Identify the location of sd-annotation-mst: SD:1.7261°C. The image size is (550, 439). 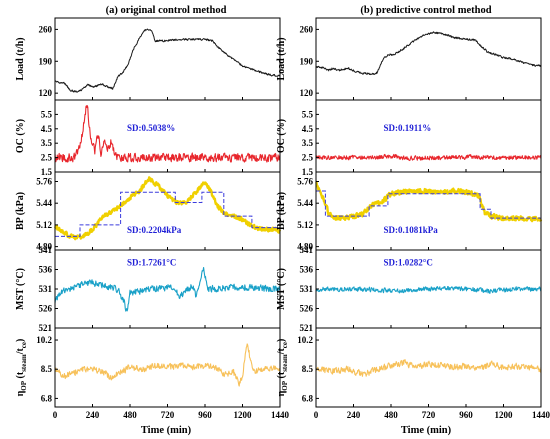
(151, 263).